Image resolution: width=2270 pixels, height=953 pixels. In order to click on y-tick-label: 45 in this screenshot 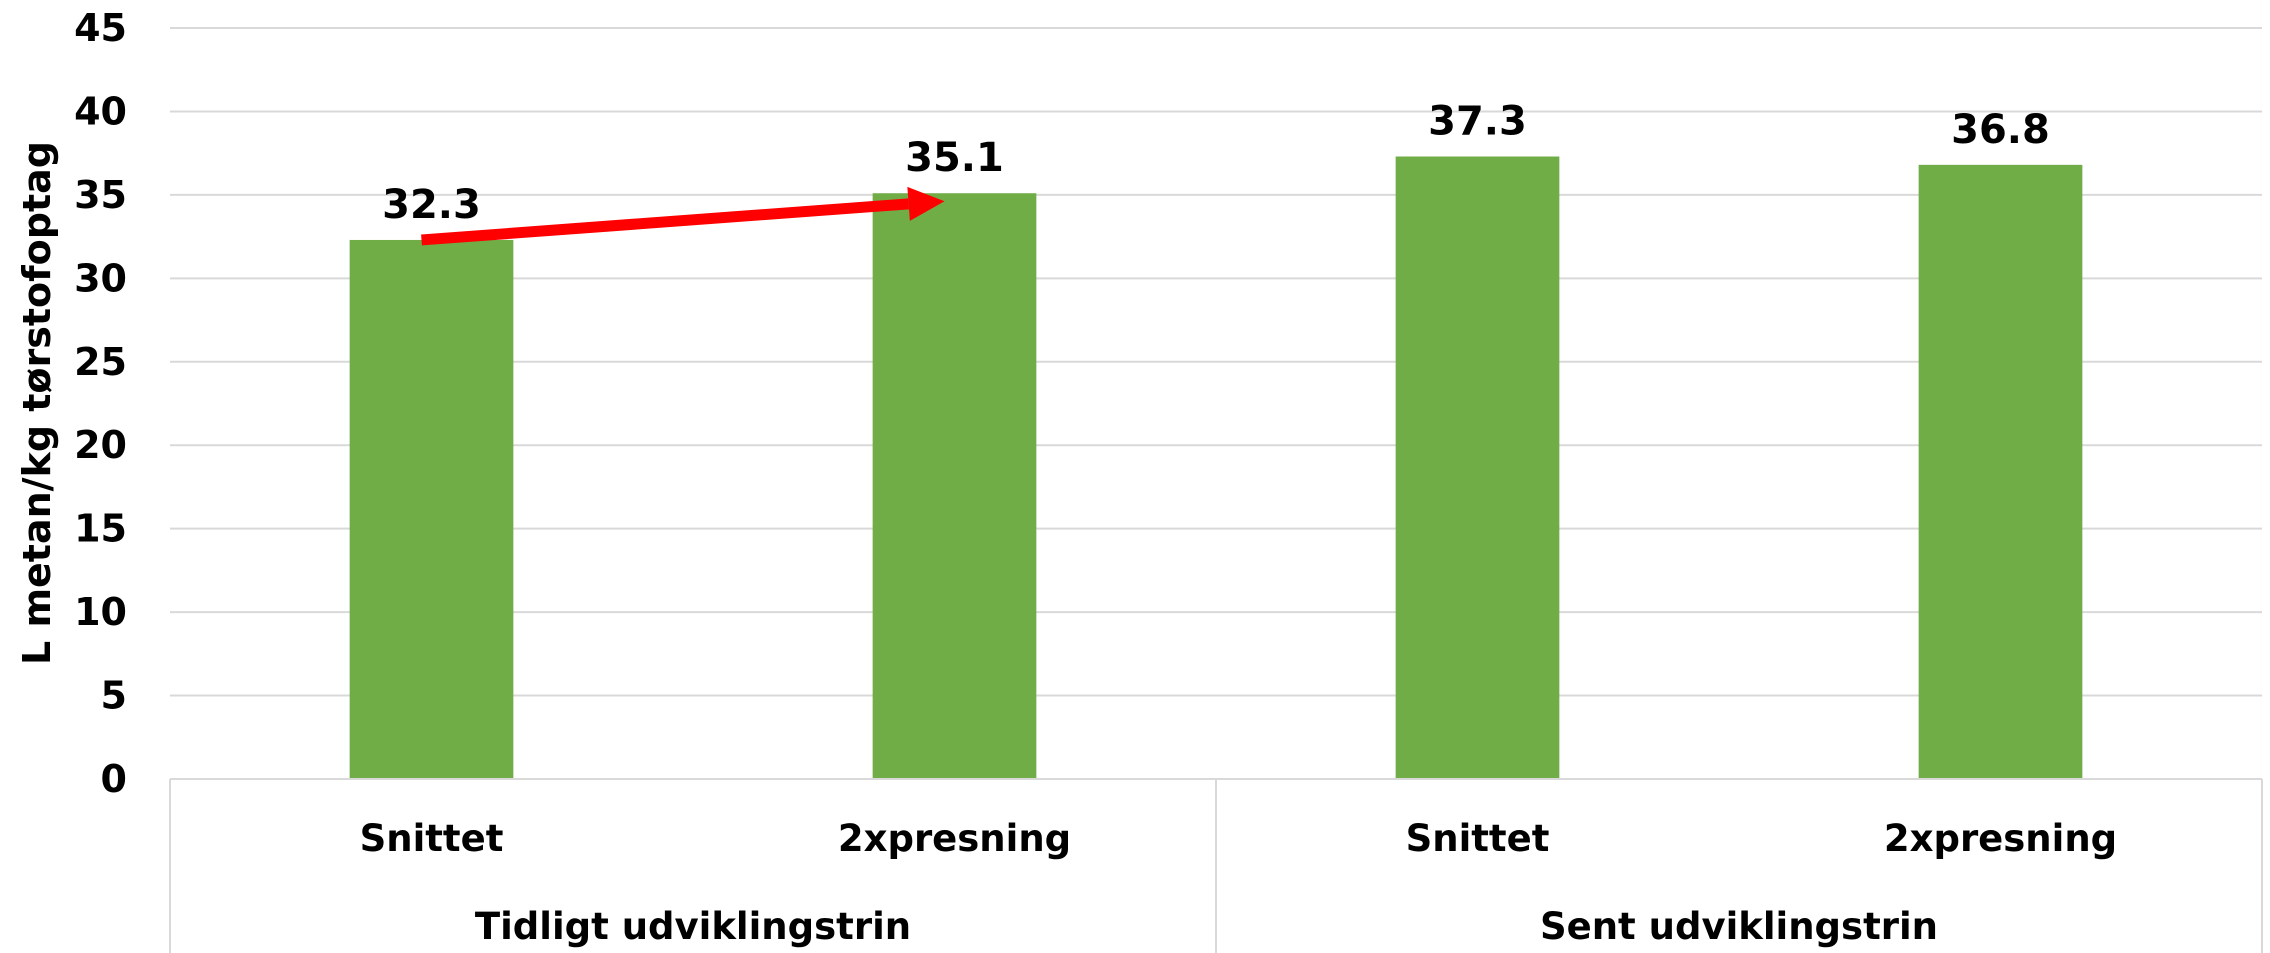, I will do `click(100, 28)`.